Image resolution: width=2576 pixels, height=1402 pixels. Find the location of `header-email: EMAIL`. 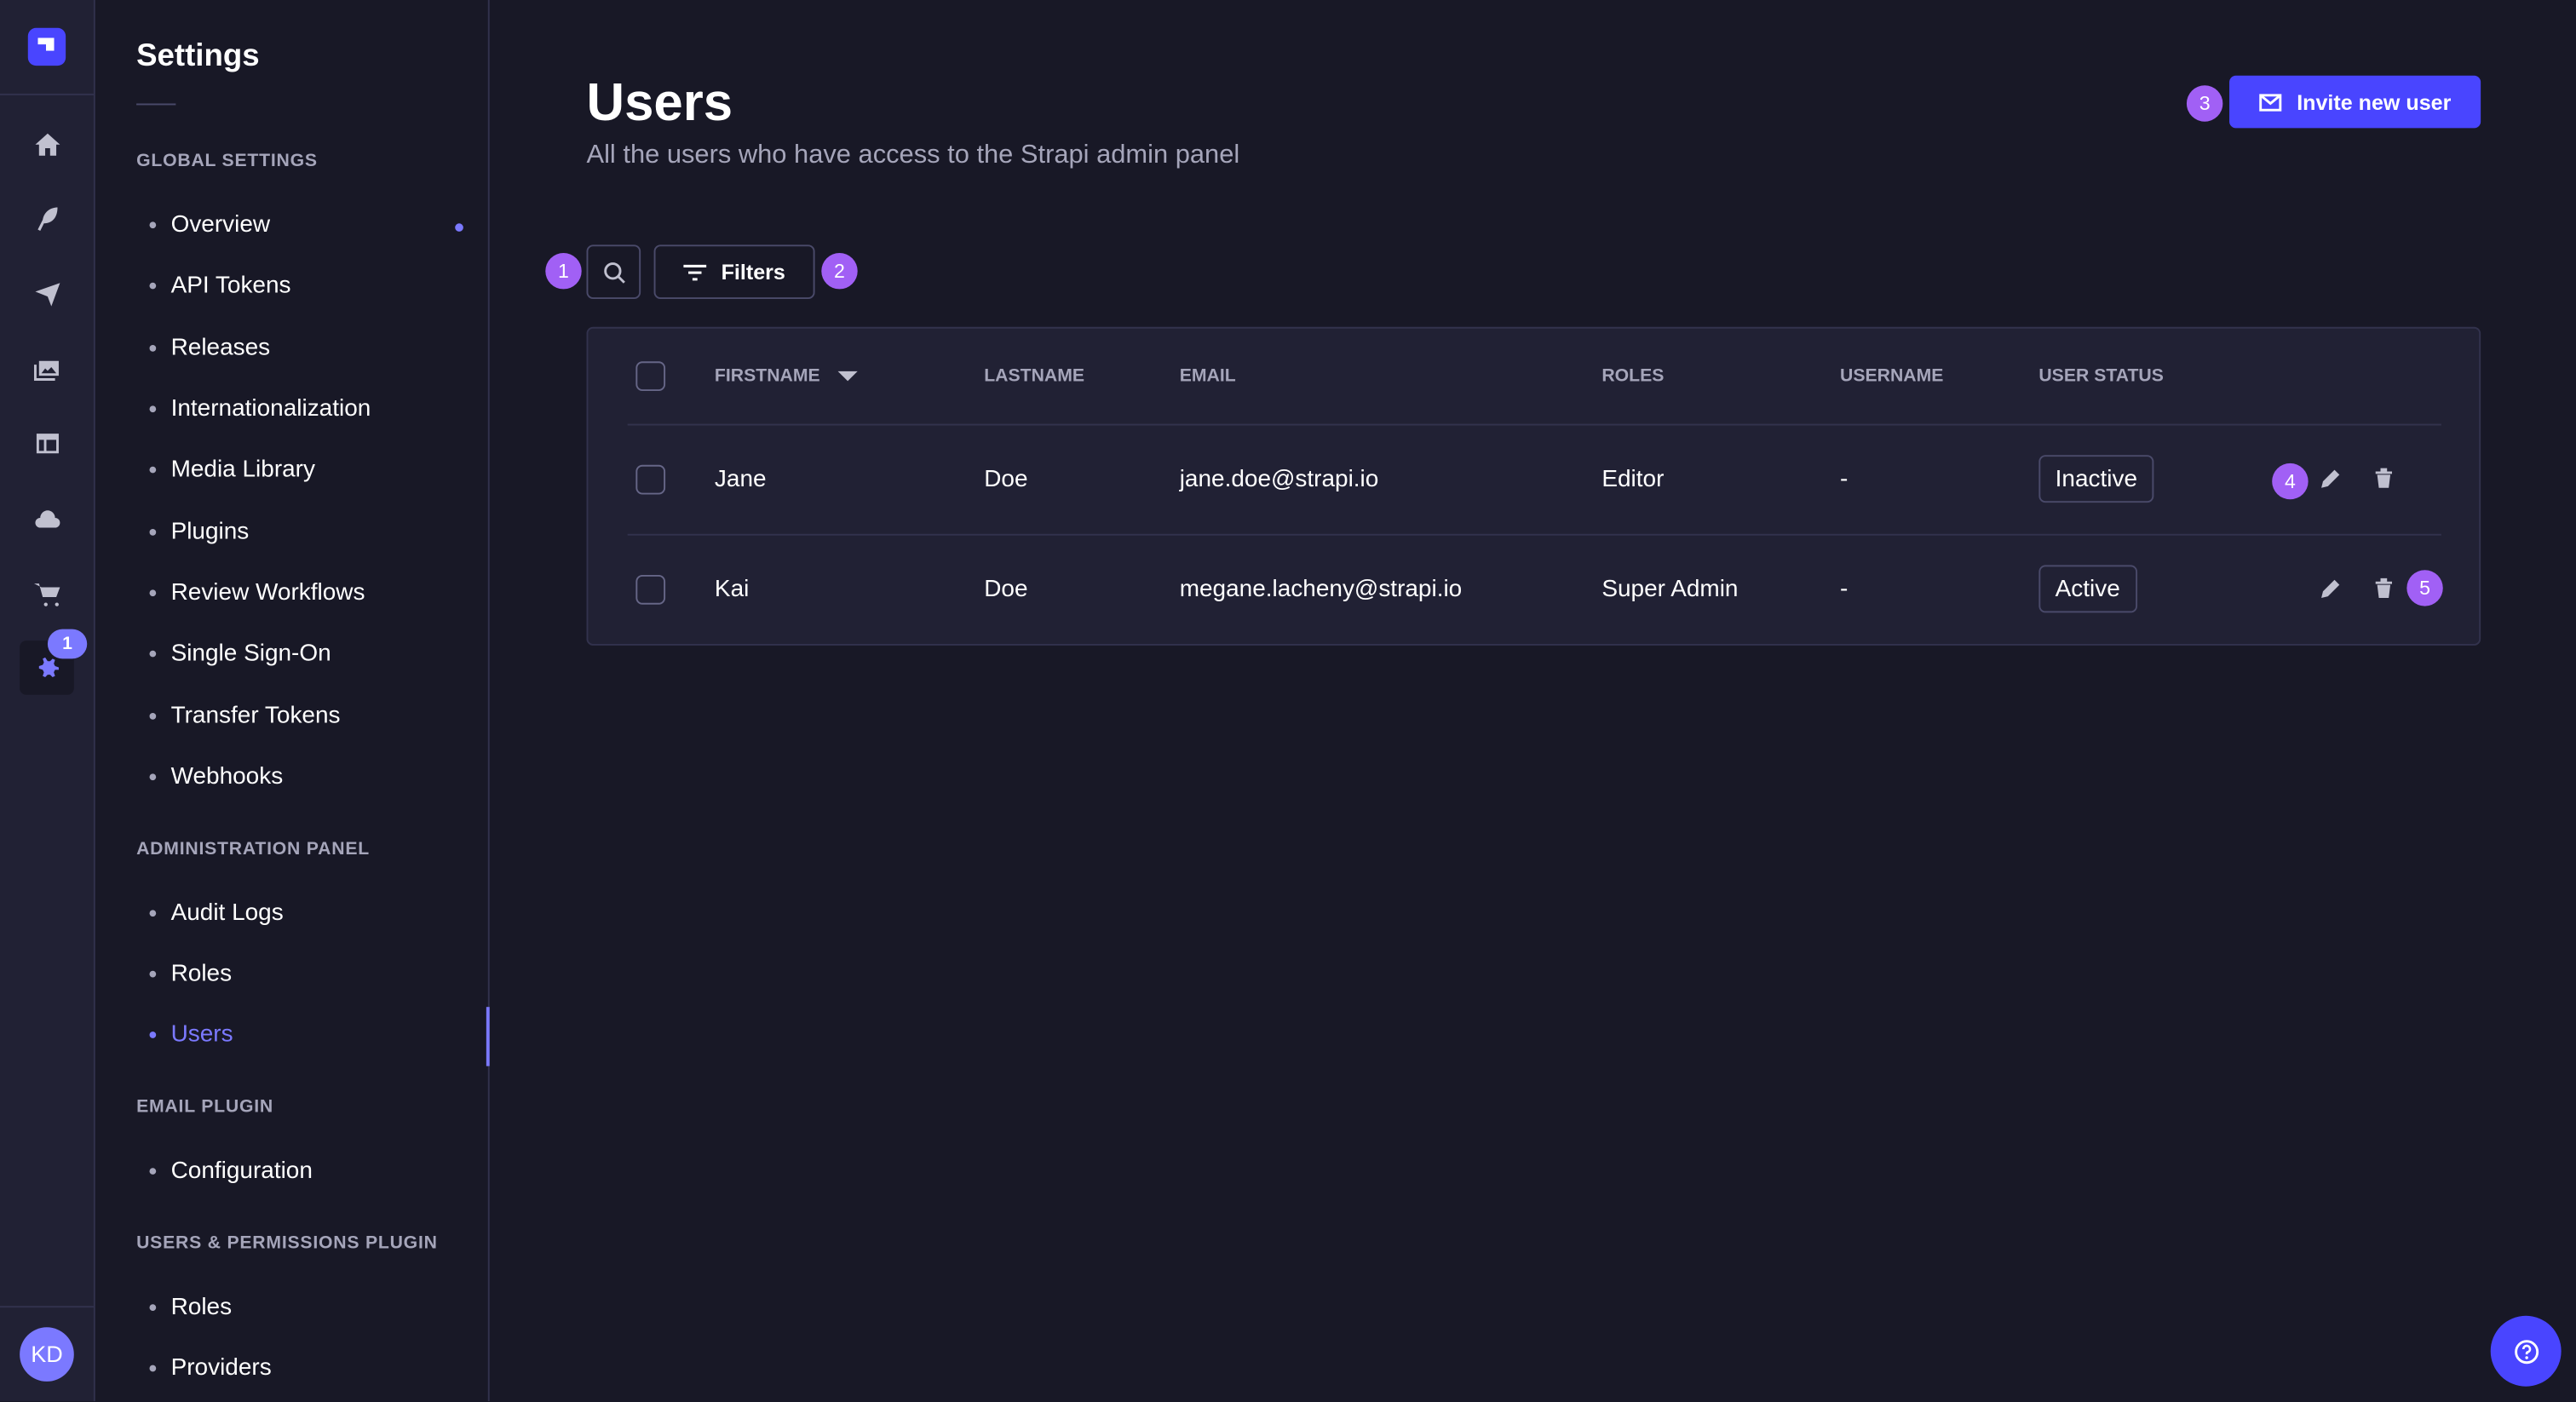

header-email: EMAIL is located at coordinates (1208, 376).